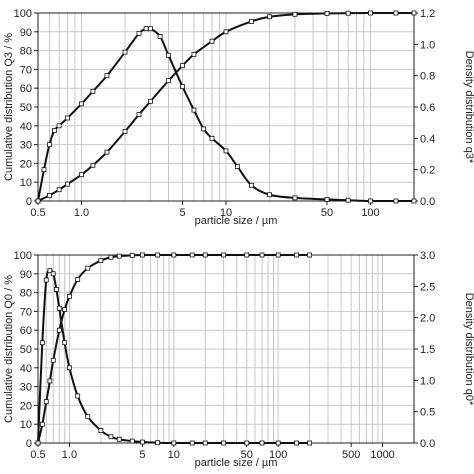 The width and height of the screenshot is (474, 474). Describe the element at coordinates (174, 455) in the screenshot. I see `x-tick-label: 10` at that location.